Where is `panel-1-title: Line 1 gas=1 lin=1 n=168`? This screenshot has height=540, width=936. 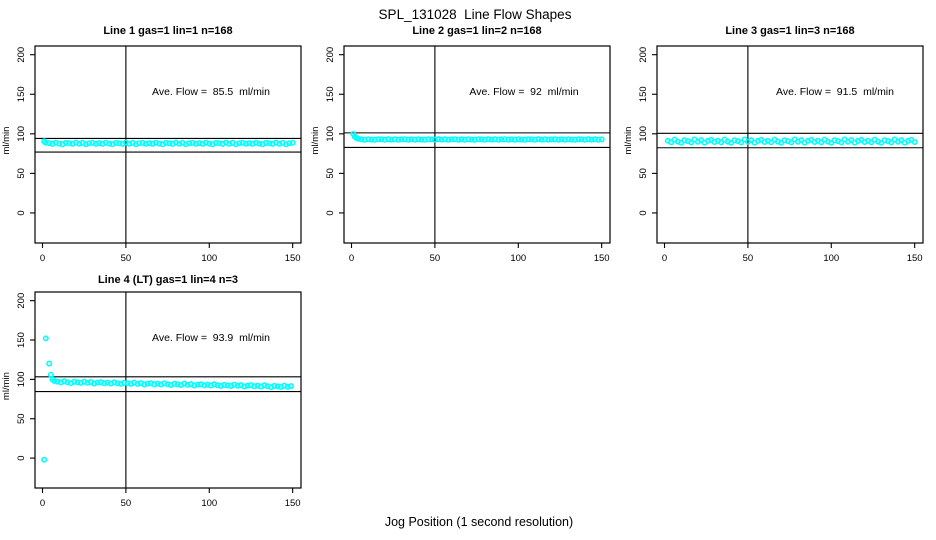 panel-1-title: Line 1 gas=1 lin=1 n=168 is located at coordinates (168, 31).